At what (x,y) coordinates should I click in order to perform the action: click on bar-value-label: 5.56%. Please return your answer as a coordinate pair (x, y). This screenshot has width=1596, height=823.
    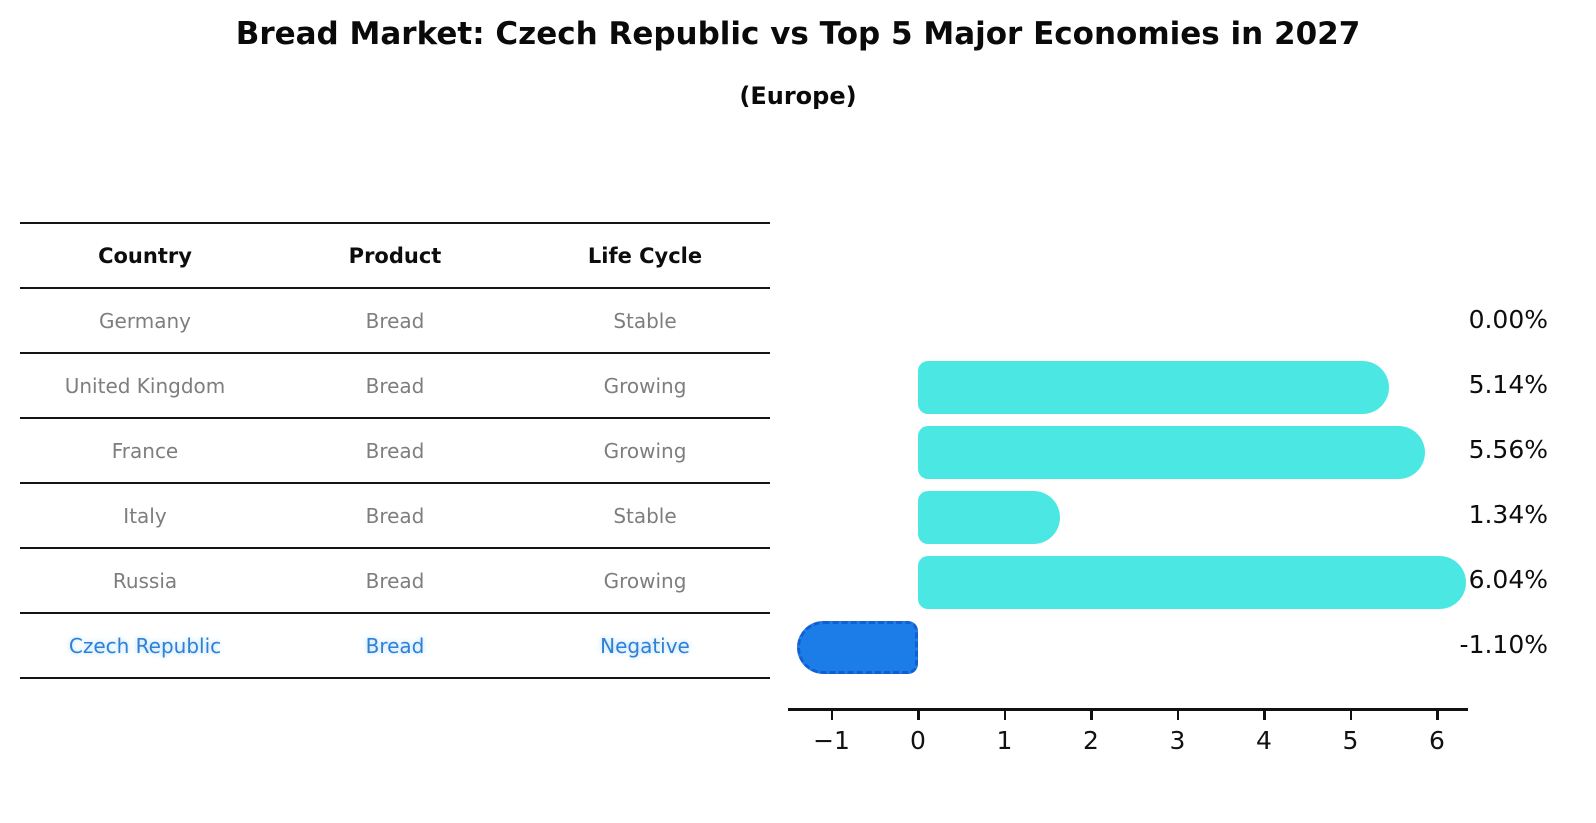
    Looking at the image, I should click on (1508, 449).